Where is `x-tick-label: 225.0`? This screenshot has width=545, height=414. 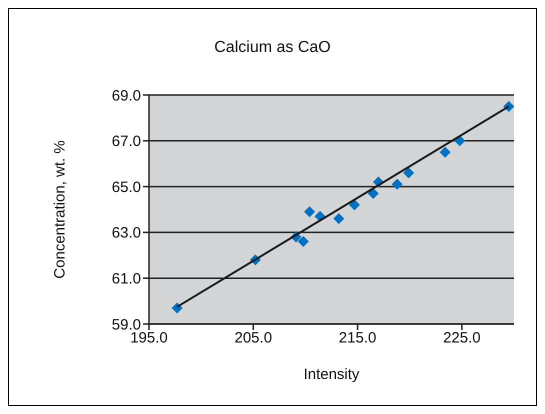 x-tick-label: 225.0 is located at coordinates (462, 338).